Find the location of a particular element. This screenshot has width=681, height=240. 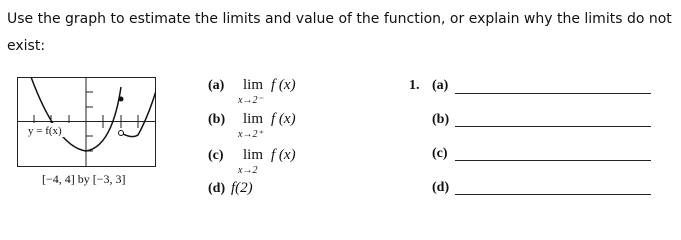

graph: y = f(x) is located at coordinates (86, 122).